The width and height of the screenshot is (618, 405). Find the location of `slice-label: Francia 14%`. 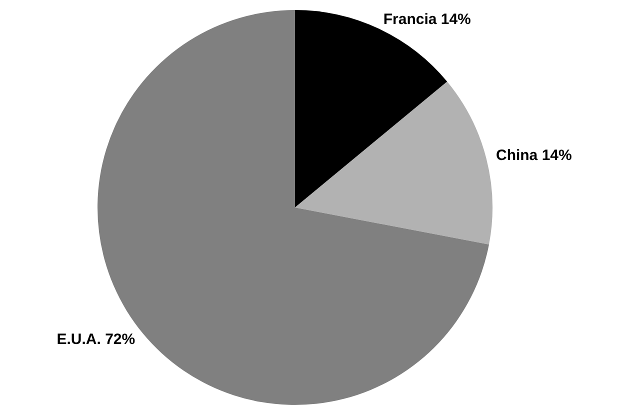

slice-label: Francia 14% is located at coordinates (427, 19).